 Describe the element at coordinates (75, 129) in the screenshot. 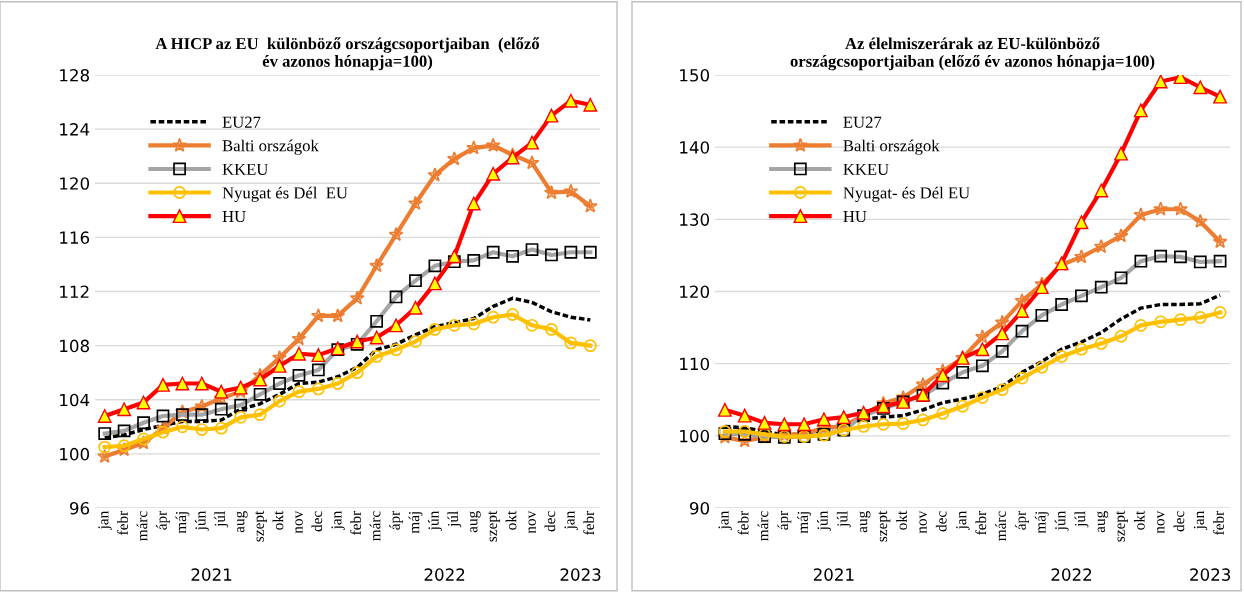

I see `y-tick-label: 124` at that location.